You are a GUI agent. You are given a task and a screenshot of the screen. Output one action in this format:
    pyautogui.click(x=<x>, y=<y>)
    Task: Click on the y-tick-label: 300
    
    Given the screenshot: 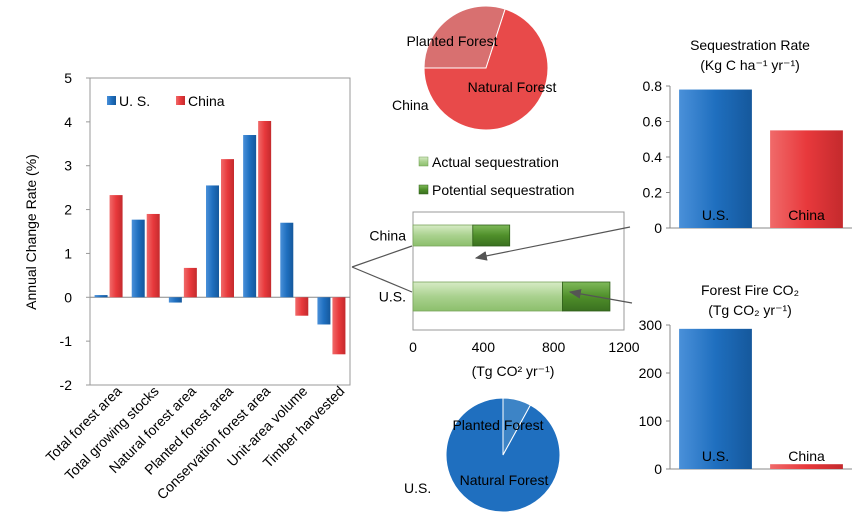 What is the action you would take?
    pyautogui.click(x=651, y=325)
    